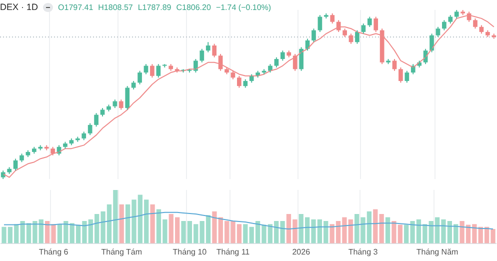  What do you see at coordinates (53, 251) in the screenshot?
I see `x-tick-label: Tháng 6` at bounding box center [53, 251].